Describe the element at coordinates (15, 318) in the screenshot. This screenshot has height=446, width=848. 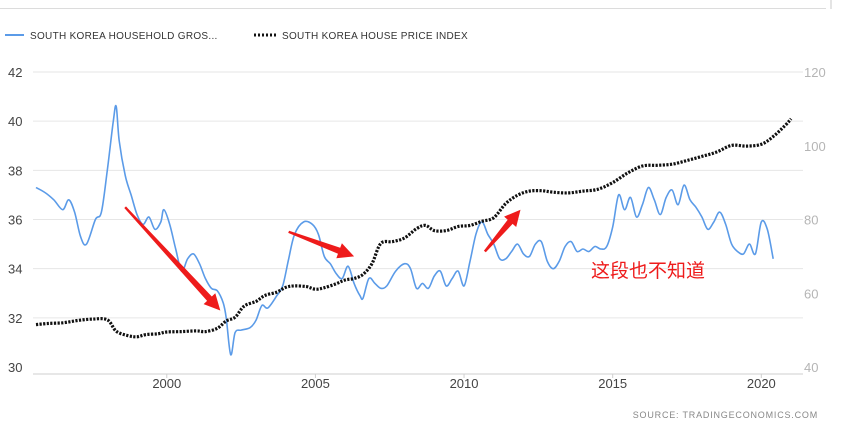
I see `left-tick-label: 32` at that location.